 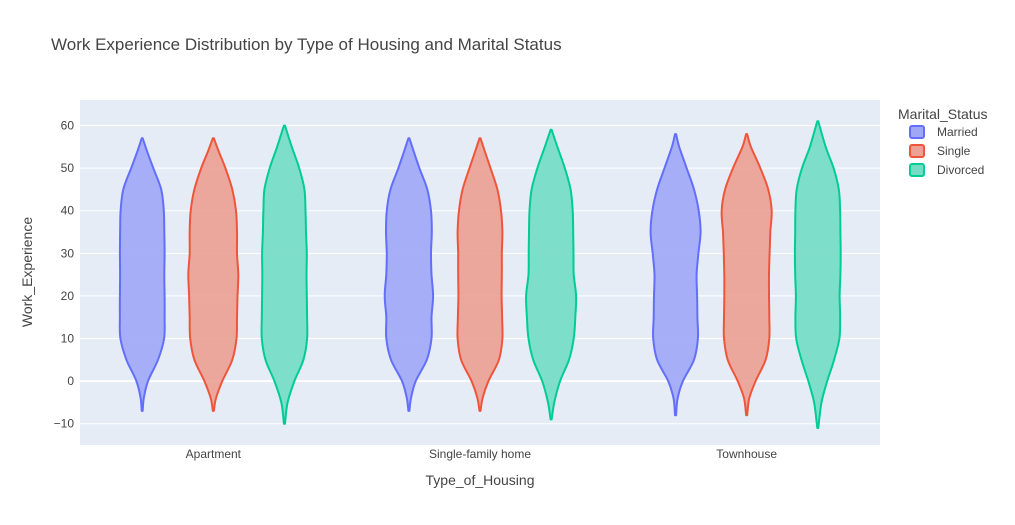 I want to click on x-tick-label: Single-family home, so click(x=480, y=454).